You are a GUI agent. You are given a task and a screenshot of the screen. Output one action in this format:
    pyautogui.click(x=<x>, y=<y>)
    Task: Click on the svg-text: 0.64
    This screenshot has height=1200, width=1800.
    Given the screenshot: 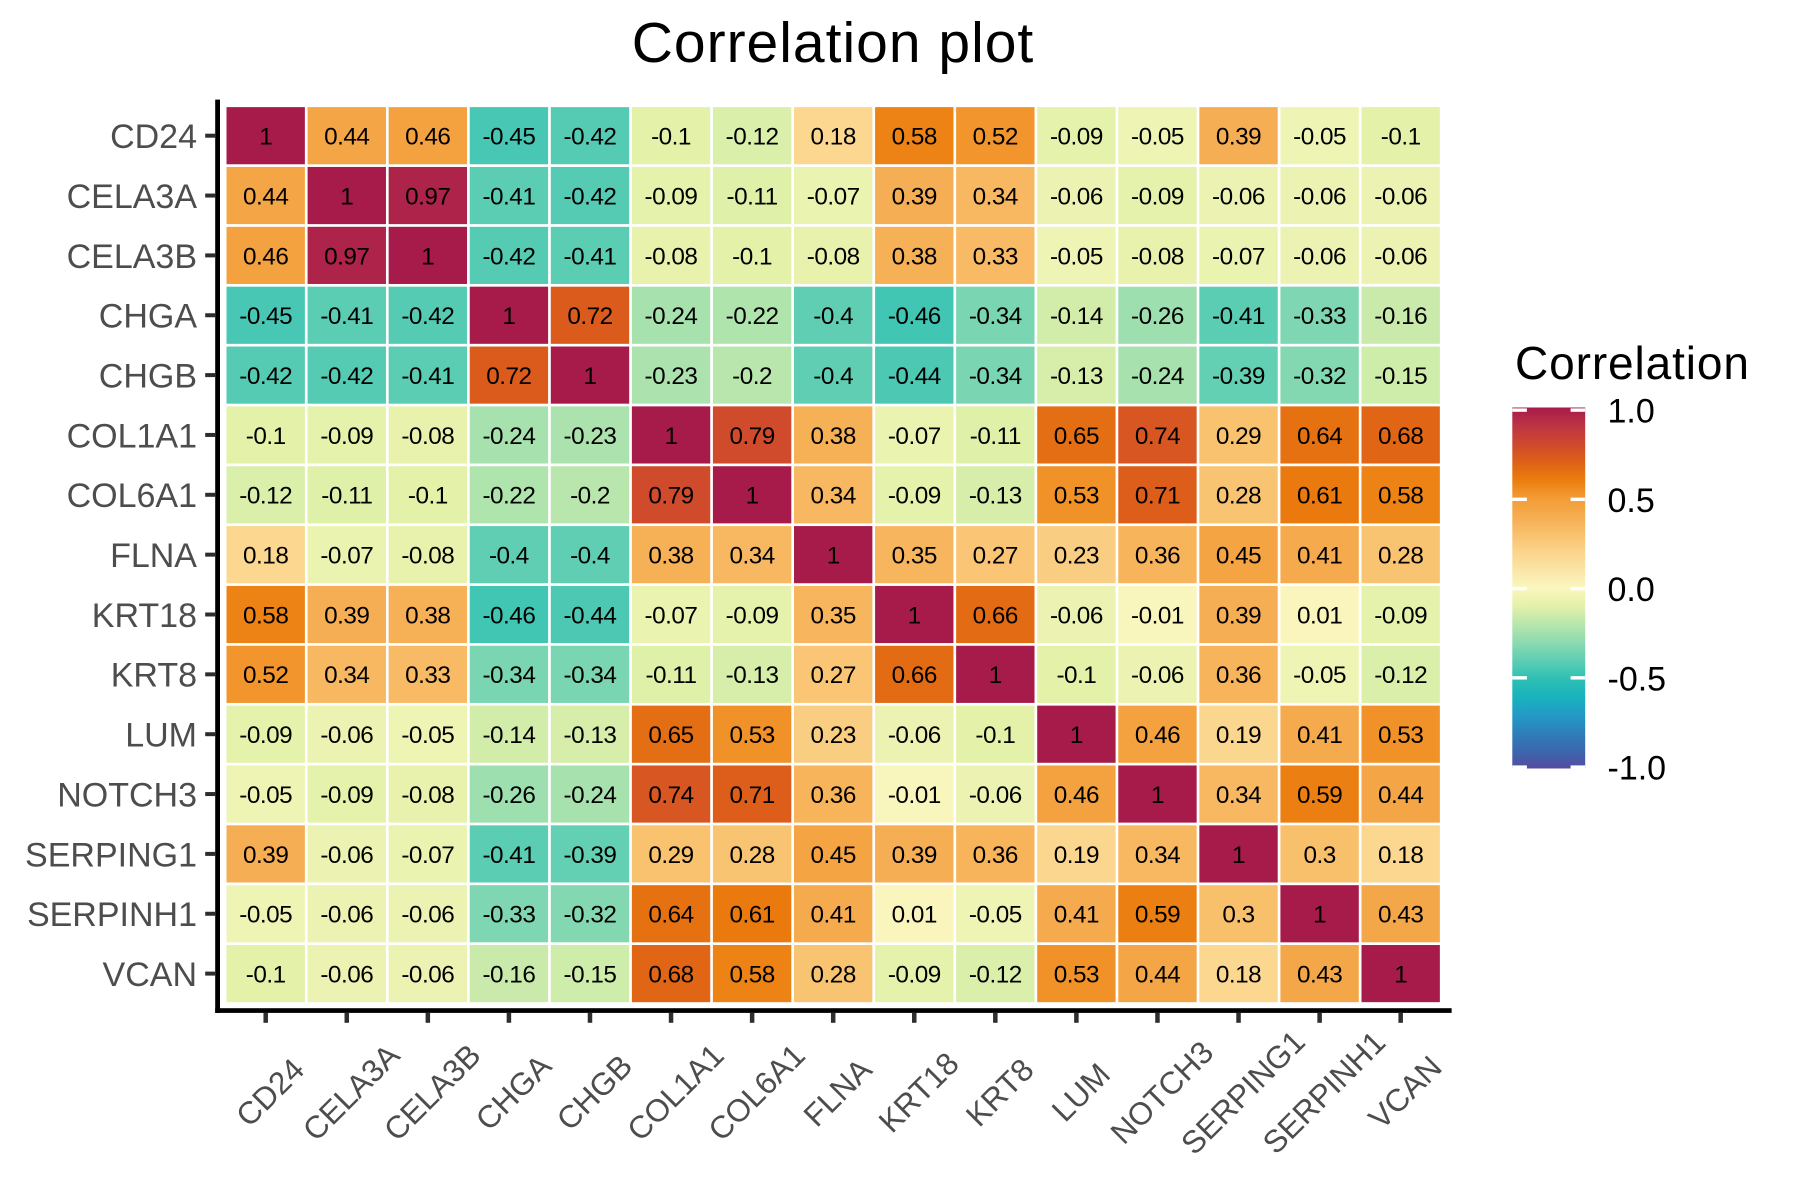 What is the action you would take?
    pyautogui.click(x=1319, y=436)
    